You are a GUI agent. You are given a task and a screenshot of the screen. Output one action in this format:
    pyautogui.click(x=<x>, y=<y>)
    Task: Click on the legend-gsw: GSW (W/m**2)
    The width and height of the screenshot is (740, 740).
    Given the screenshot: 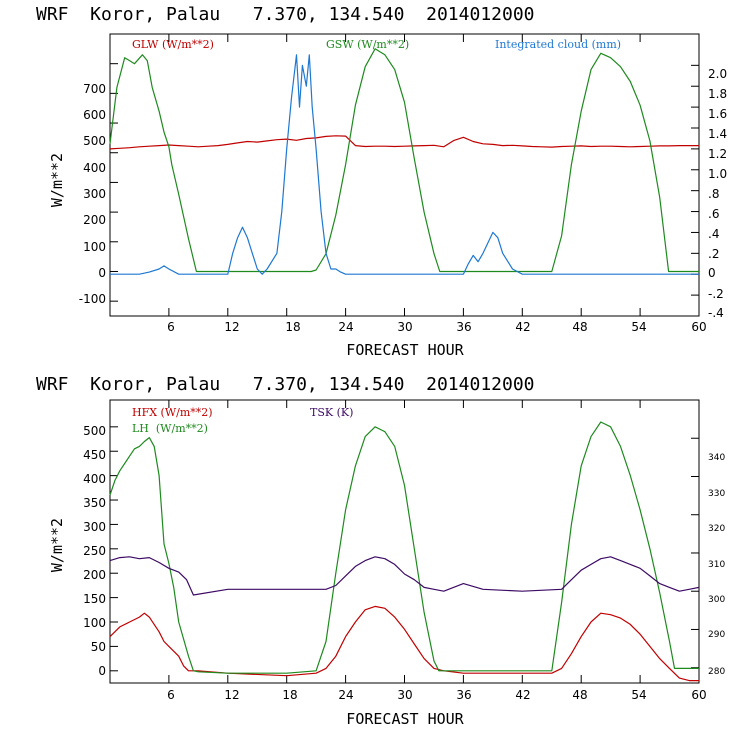 What is the action you would take?
    pyautogui.click(x=367, y=44)
    